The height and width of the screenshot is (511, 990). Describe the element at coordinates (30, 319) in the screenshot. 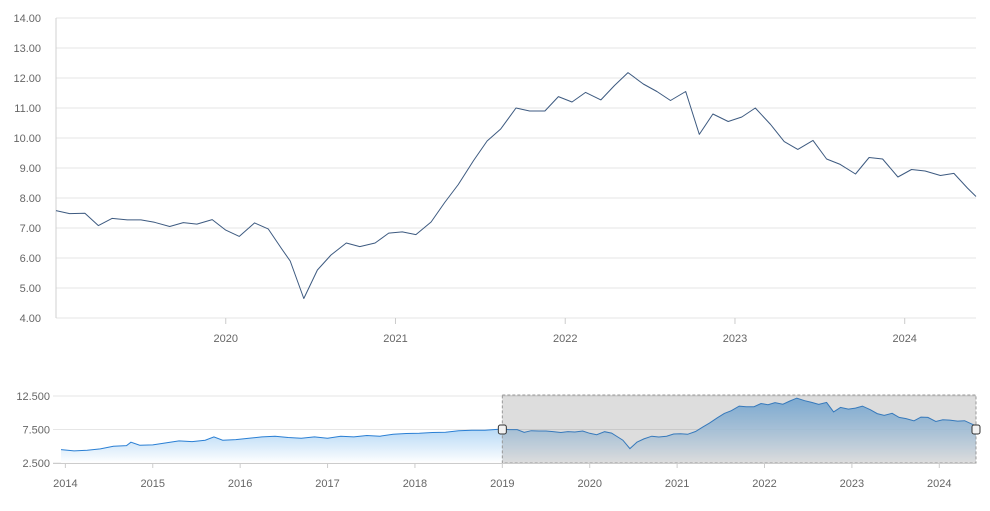

I see `main-y-tick-label: 4.00` at that location.